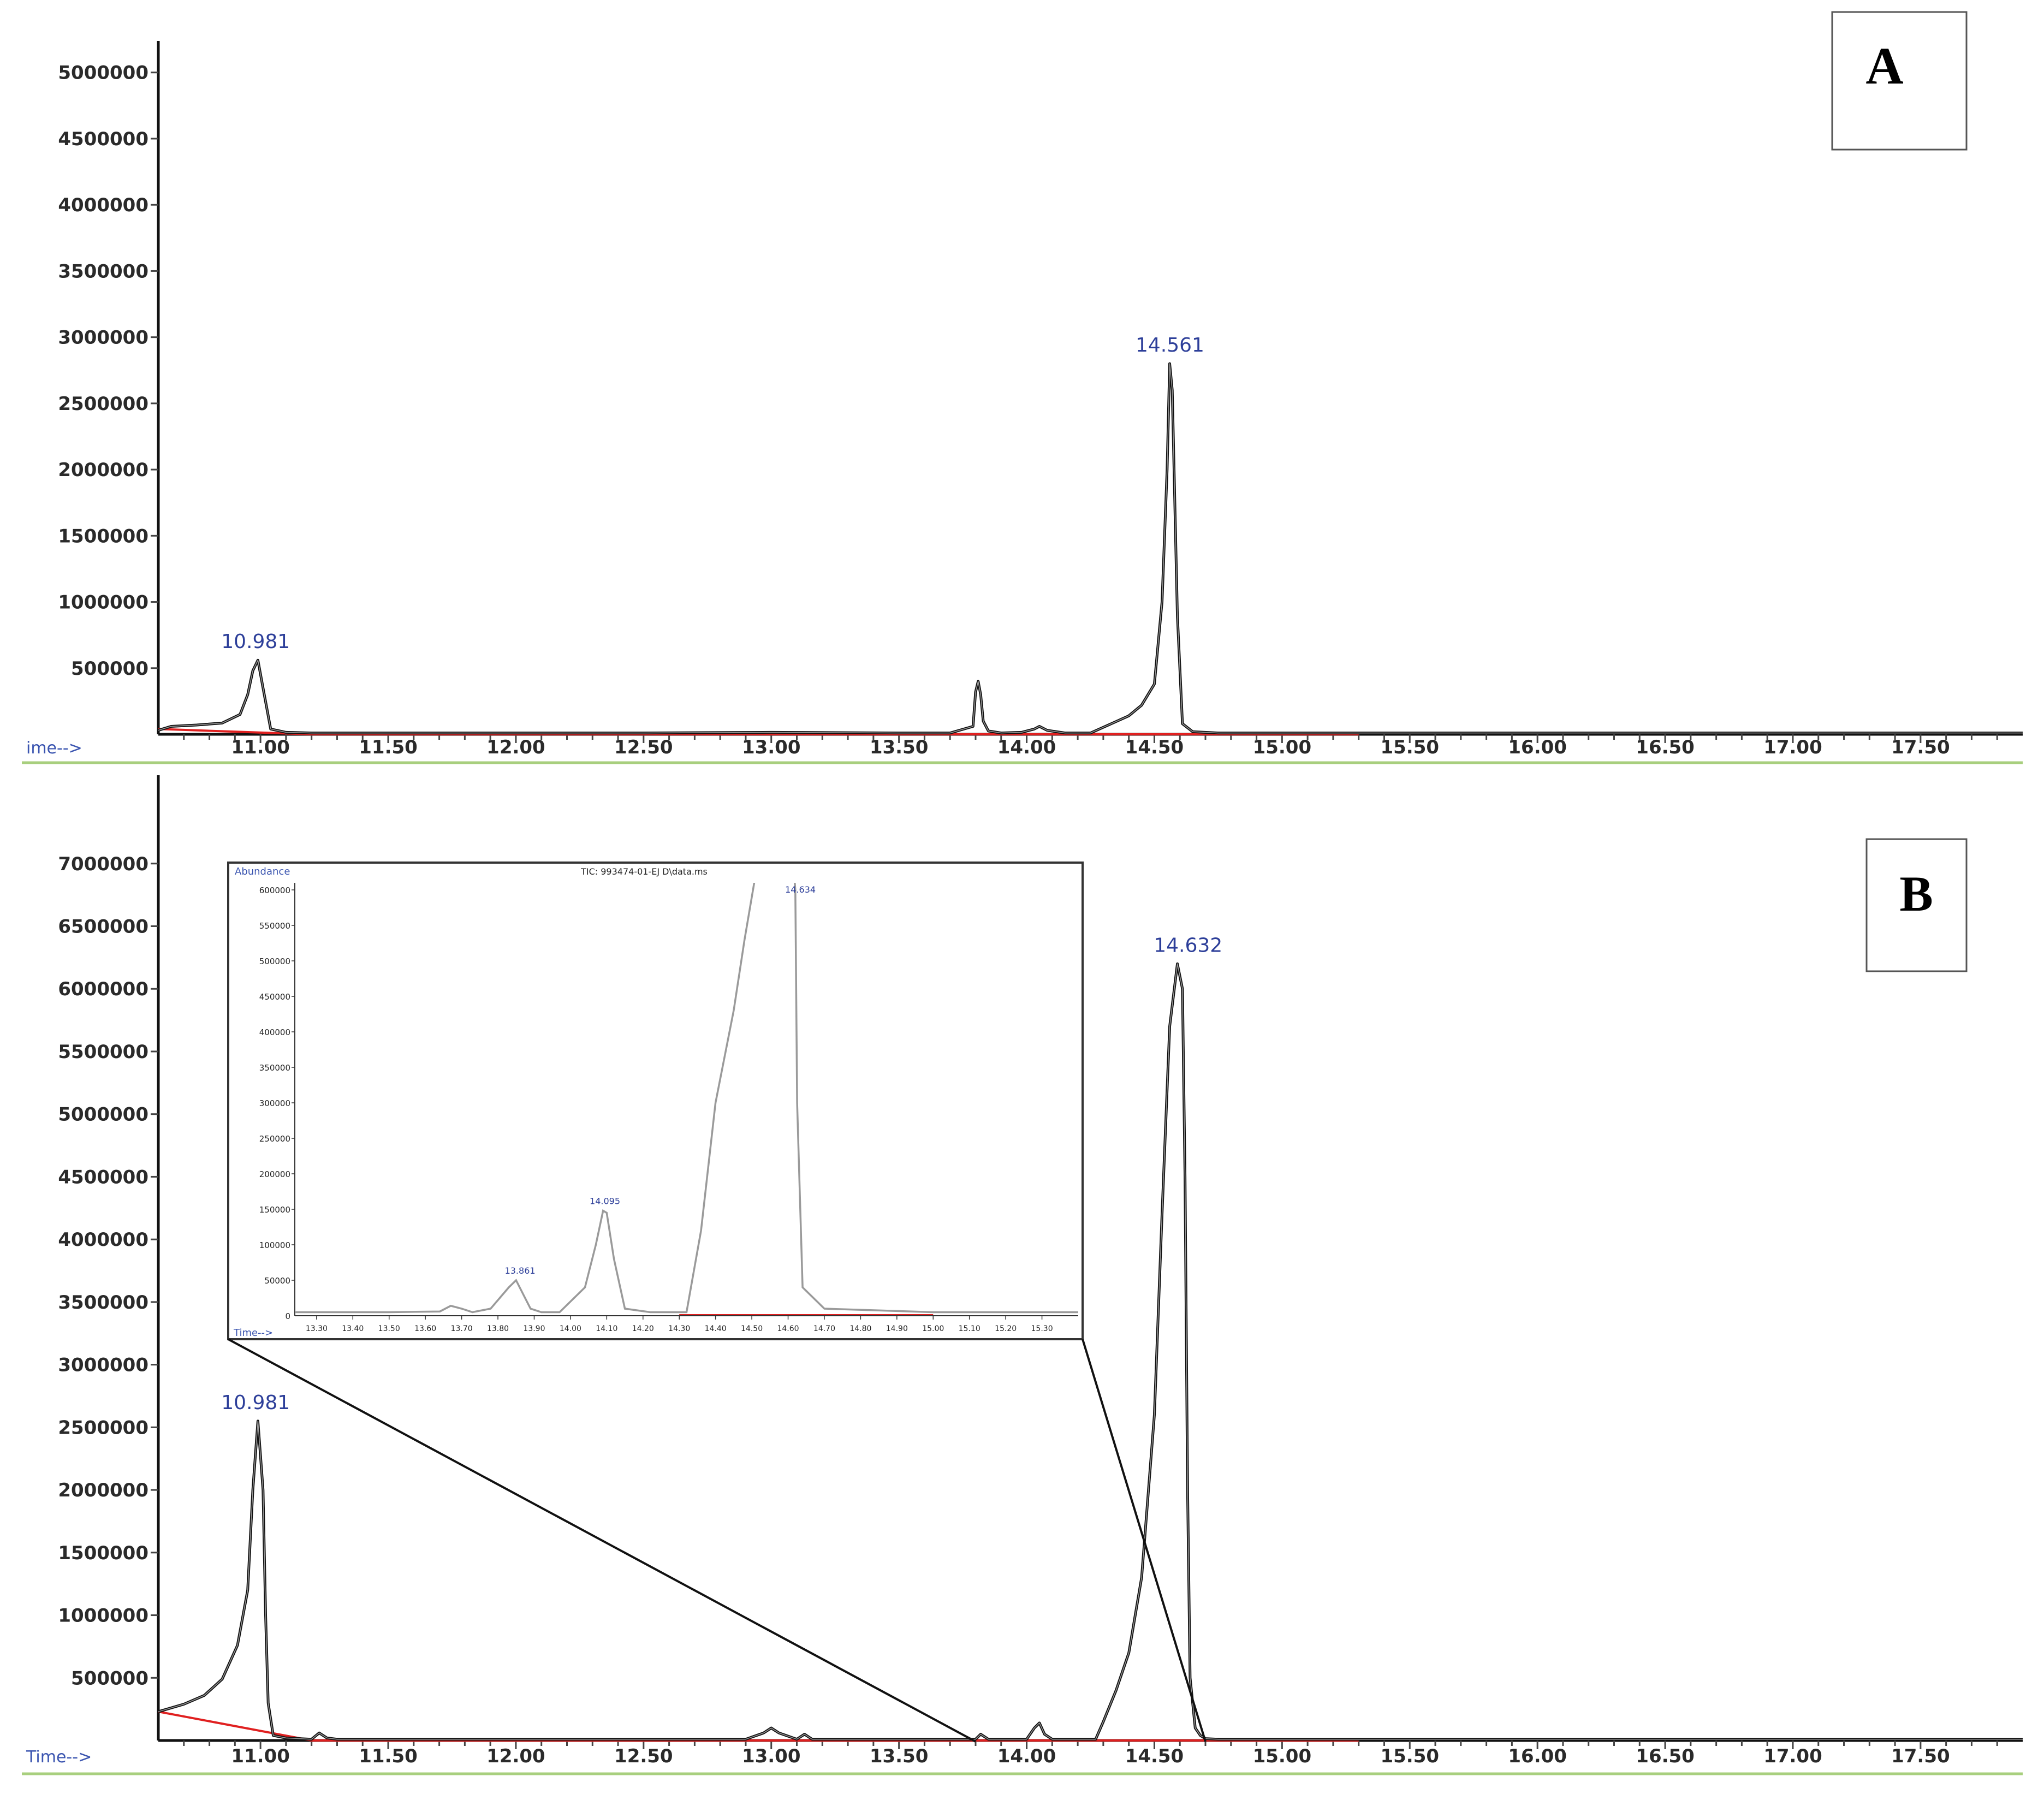  Describe the element at coordinates (274, 890) in the screenshot. I see `inset-y-tick-label: 600000` at that location.